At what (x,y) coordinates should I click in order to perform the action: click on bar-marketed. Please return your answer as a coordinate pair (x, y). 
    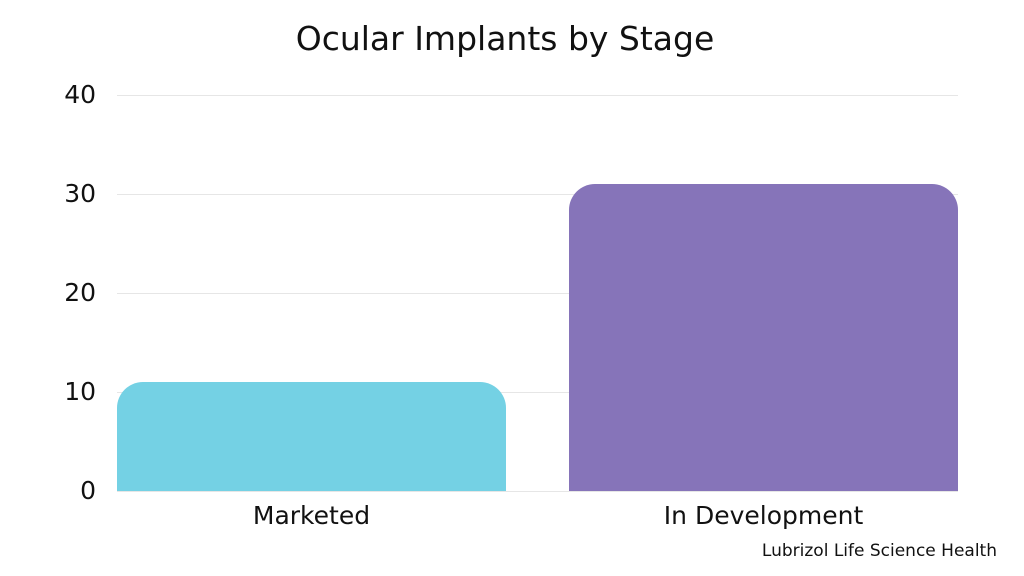
    Looking at the image, I should click on (311, 436).